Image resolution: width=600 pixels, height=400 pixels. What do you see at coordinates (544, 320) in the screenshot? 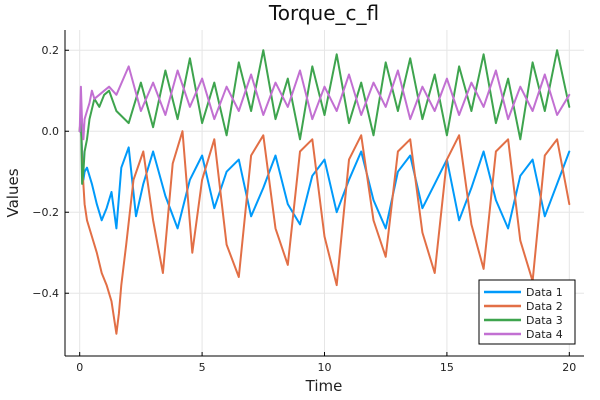
I see `legend-label-data-3: Data 3` at bounding box center [544, 320].